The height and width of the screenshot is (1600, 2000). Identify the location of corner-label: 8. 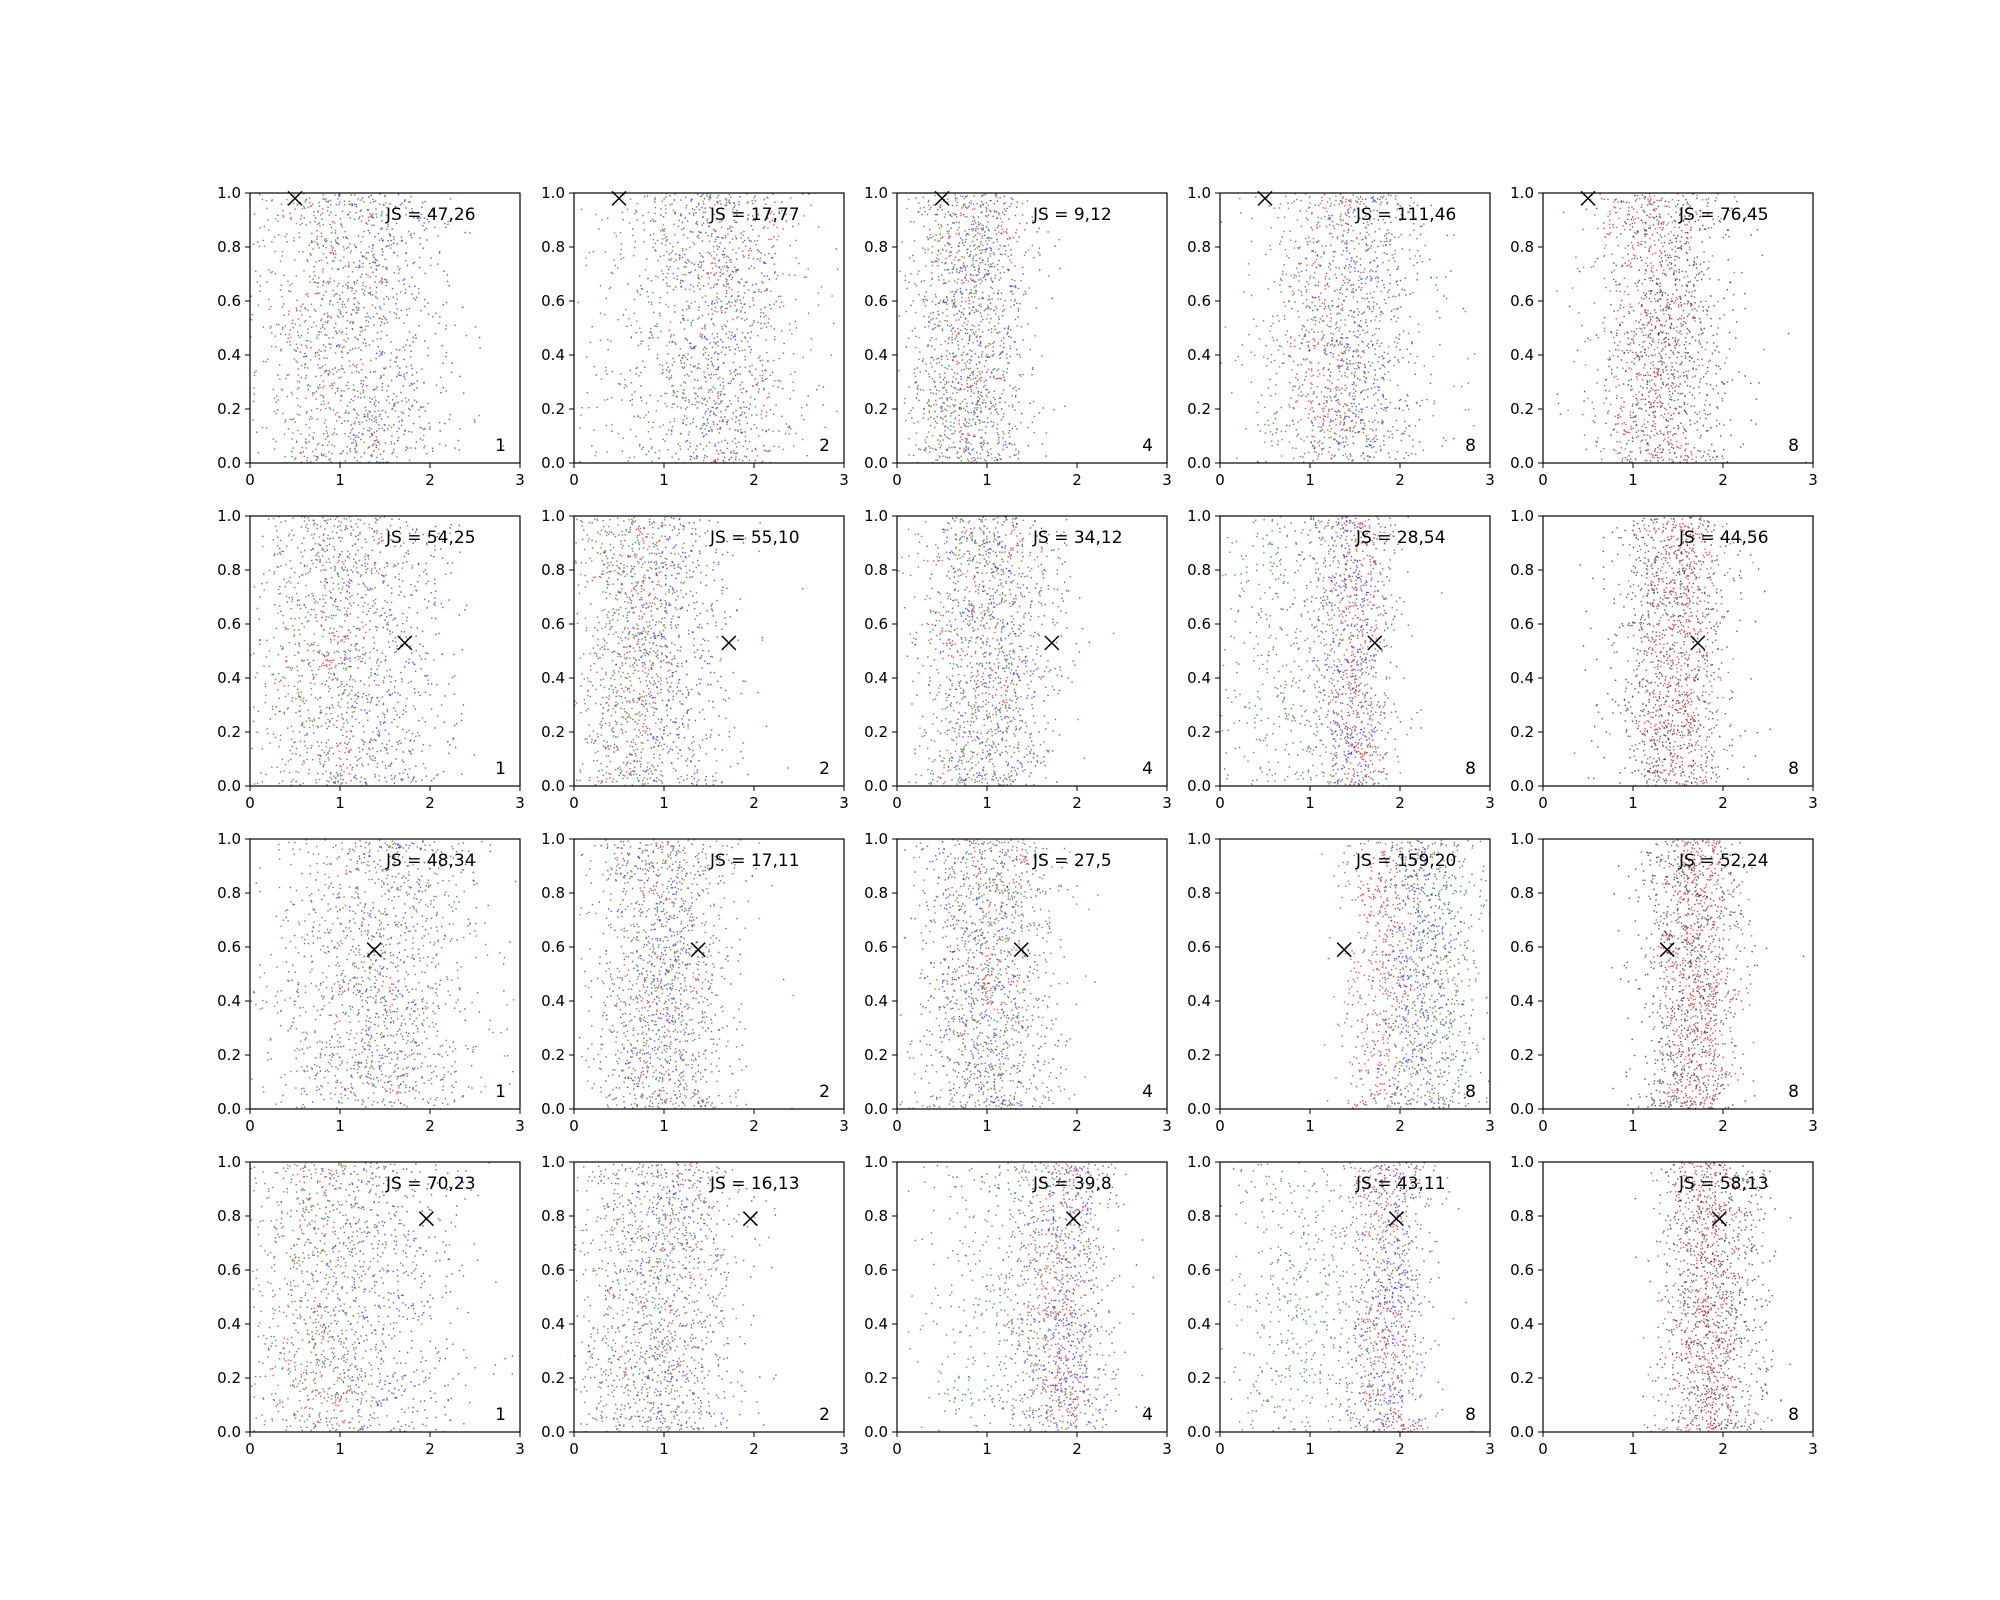
(1793, 446).